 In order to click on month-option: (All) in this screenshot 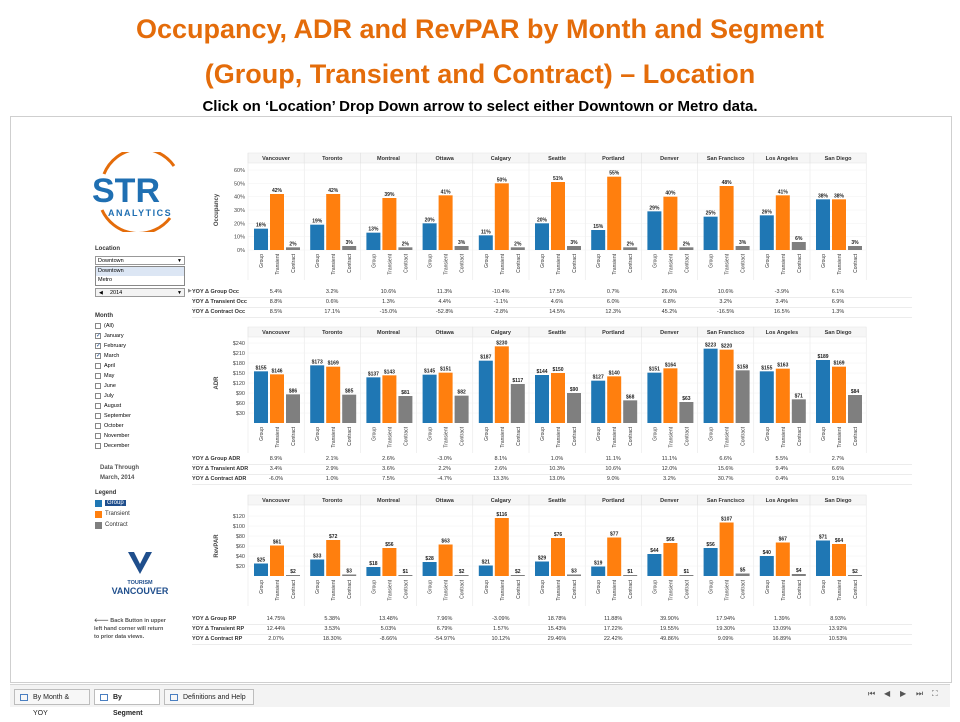, I will do `click(104, 326)`.